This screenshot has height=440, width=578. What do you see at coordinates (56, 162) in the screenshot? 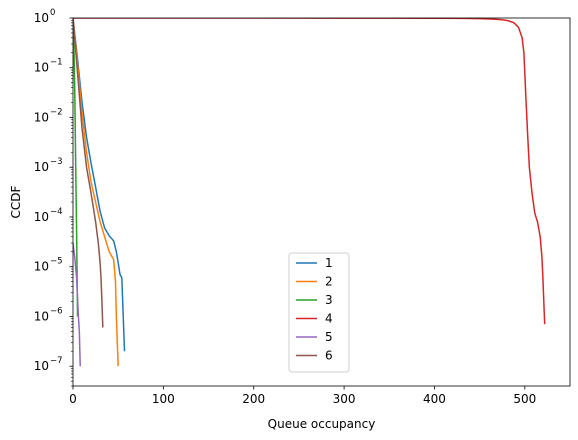
I see `y-tick-exponent: −3` at bounding box center [56, 162].